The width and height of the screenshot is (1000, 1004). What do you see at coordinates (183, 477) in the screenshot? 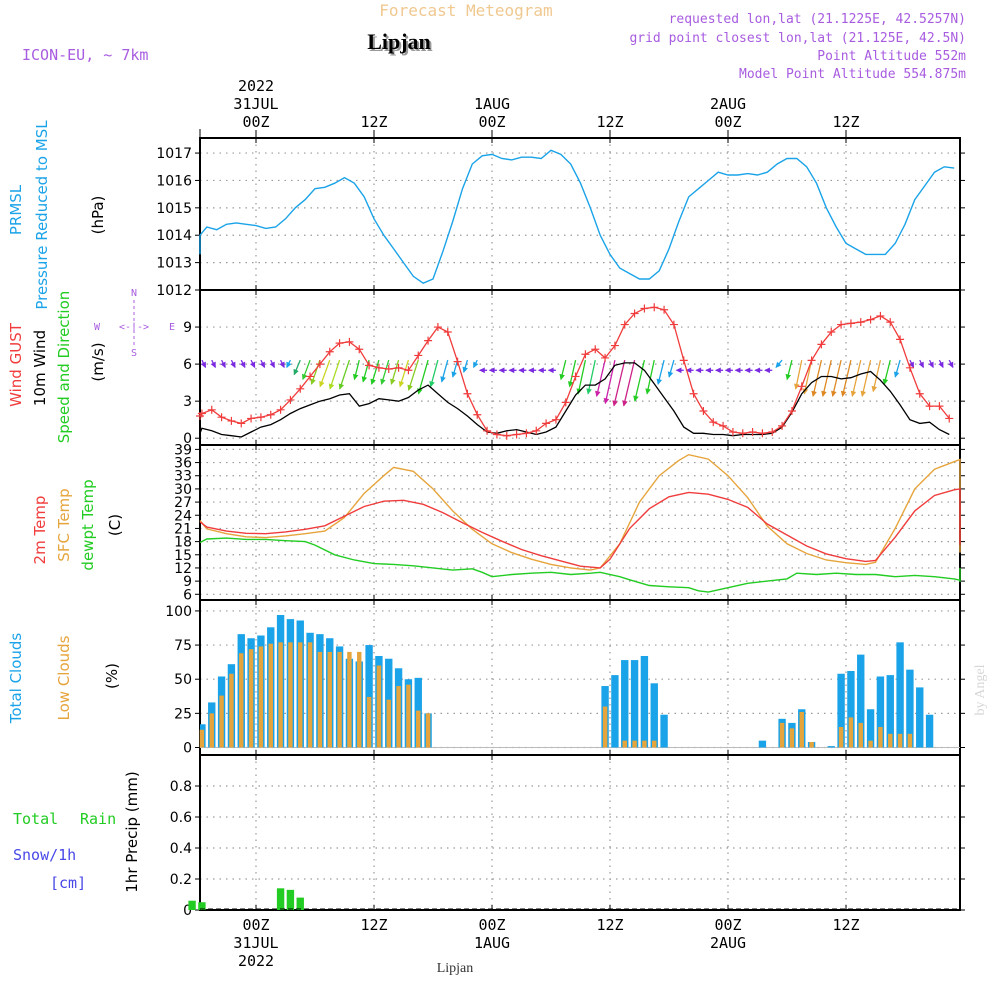
I see `temp-ytick-label: 33` at bounding box center [183, 477].